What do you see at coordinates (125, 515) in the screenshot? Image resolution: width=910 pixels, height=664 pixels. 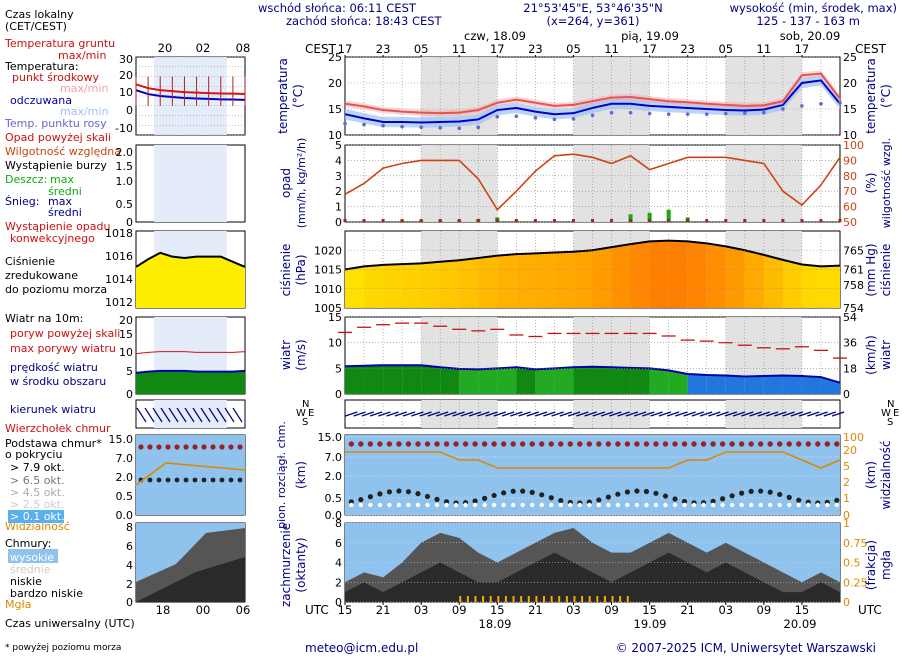 I see `legend-y-tick: 0.0` at bounding box center [125, 515].